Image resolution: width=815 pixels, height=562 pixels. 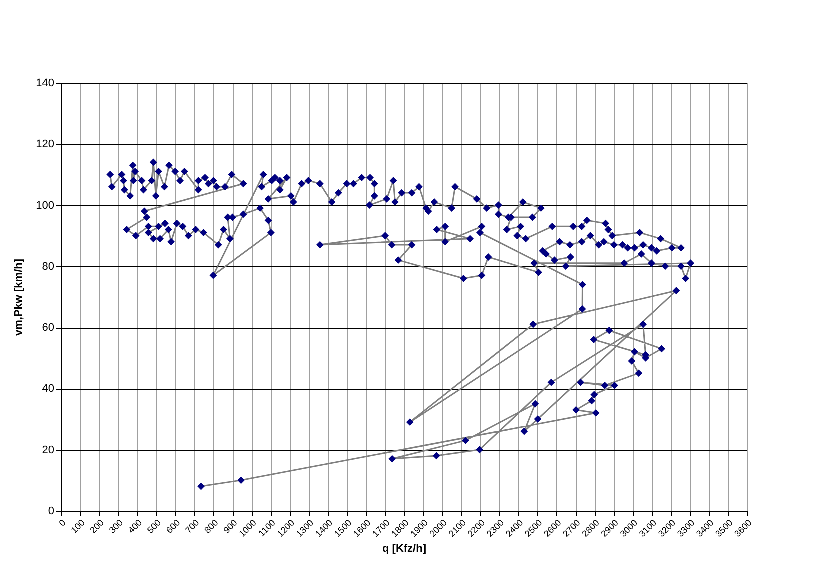 I want to click on y-tick-label: 60, so click(x=48, y=328).